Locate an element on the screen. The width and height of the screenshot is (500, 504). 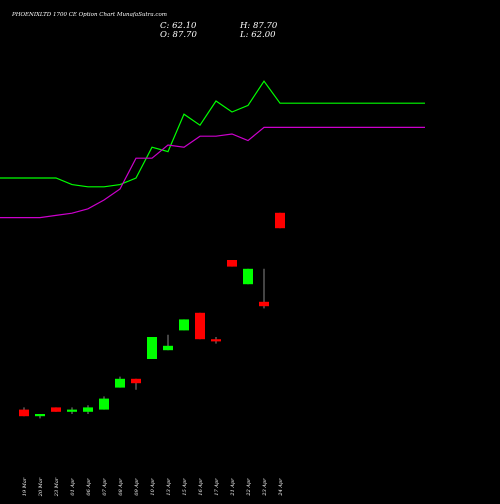
date-label: 19 Mar is located at coordinates (25, 486).